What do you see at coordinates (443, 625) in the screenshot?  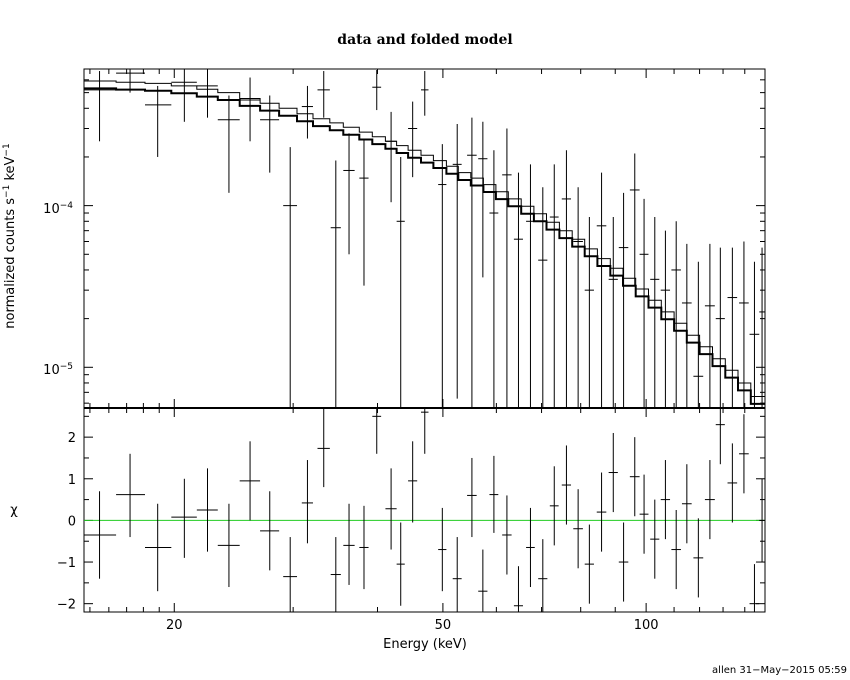 I see `x-tick-label: 50` at bounding box center [443, 625].